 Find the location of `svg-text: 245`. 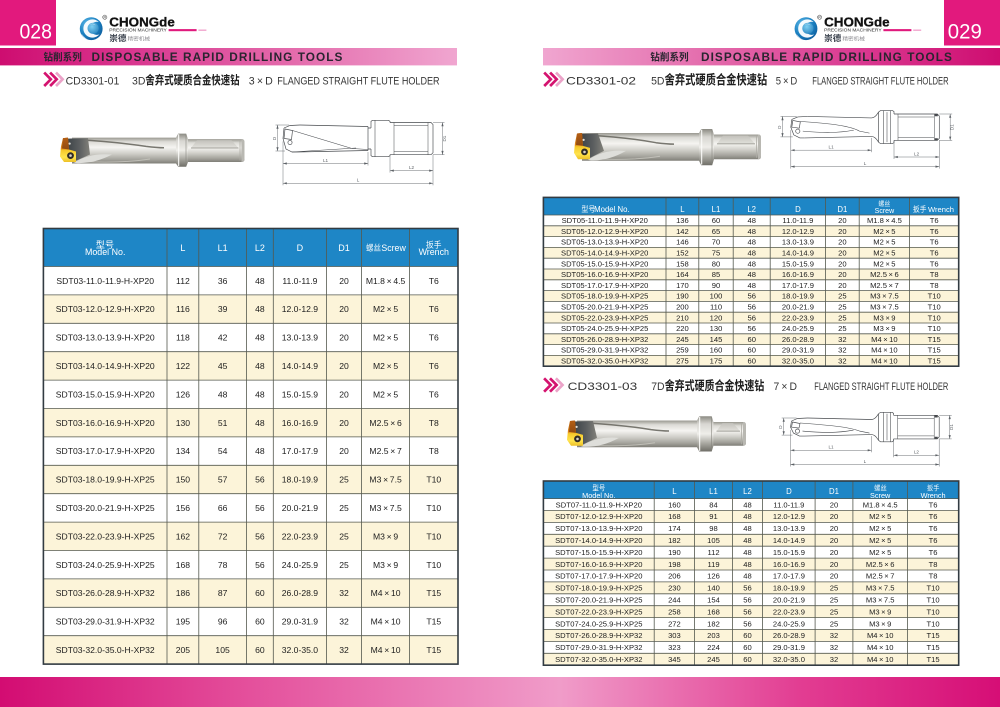

svg-text: 245 is located at coordinates (713, 659).